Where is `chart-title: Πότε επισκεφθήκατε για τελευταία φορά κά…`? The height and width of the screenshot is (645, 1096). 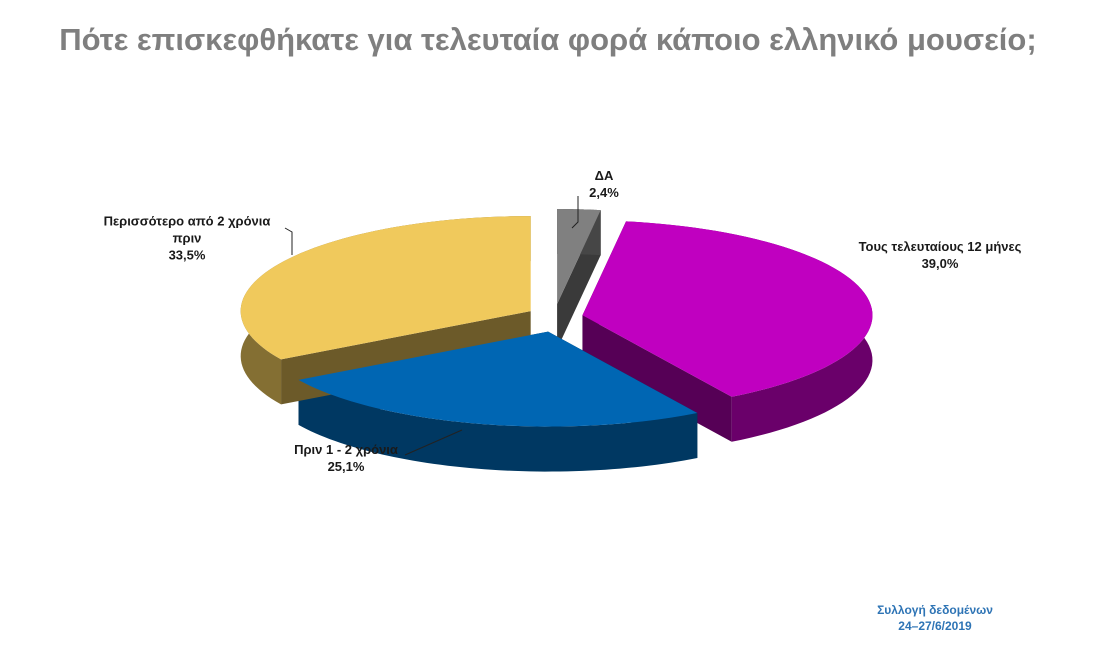 chart-title: Πότε επισκεφθήκατε για τελευταία φορά κά… is located at coordinates (548, 39).